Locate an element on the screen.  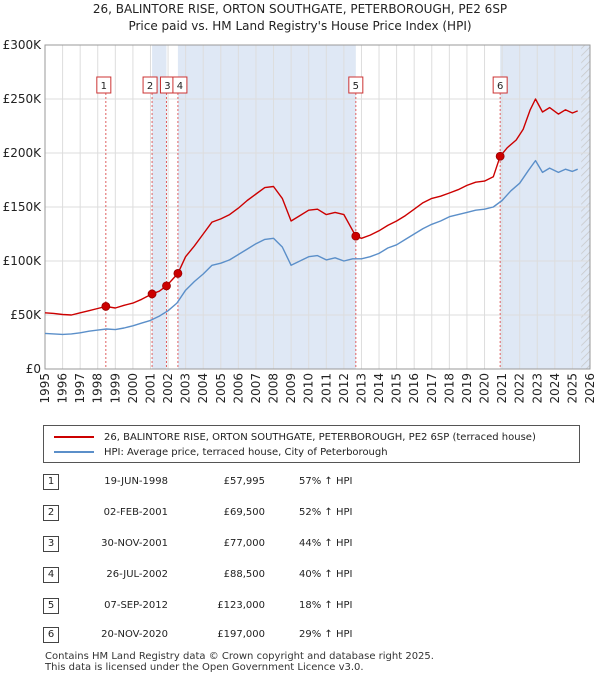
sale-number-badge: 3 is located at coordinates (51, 544).